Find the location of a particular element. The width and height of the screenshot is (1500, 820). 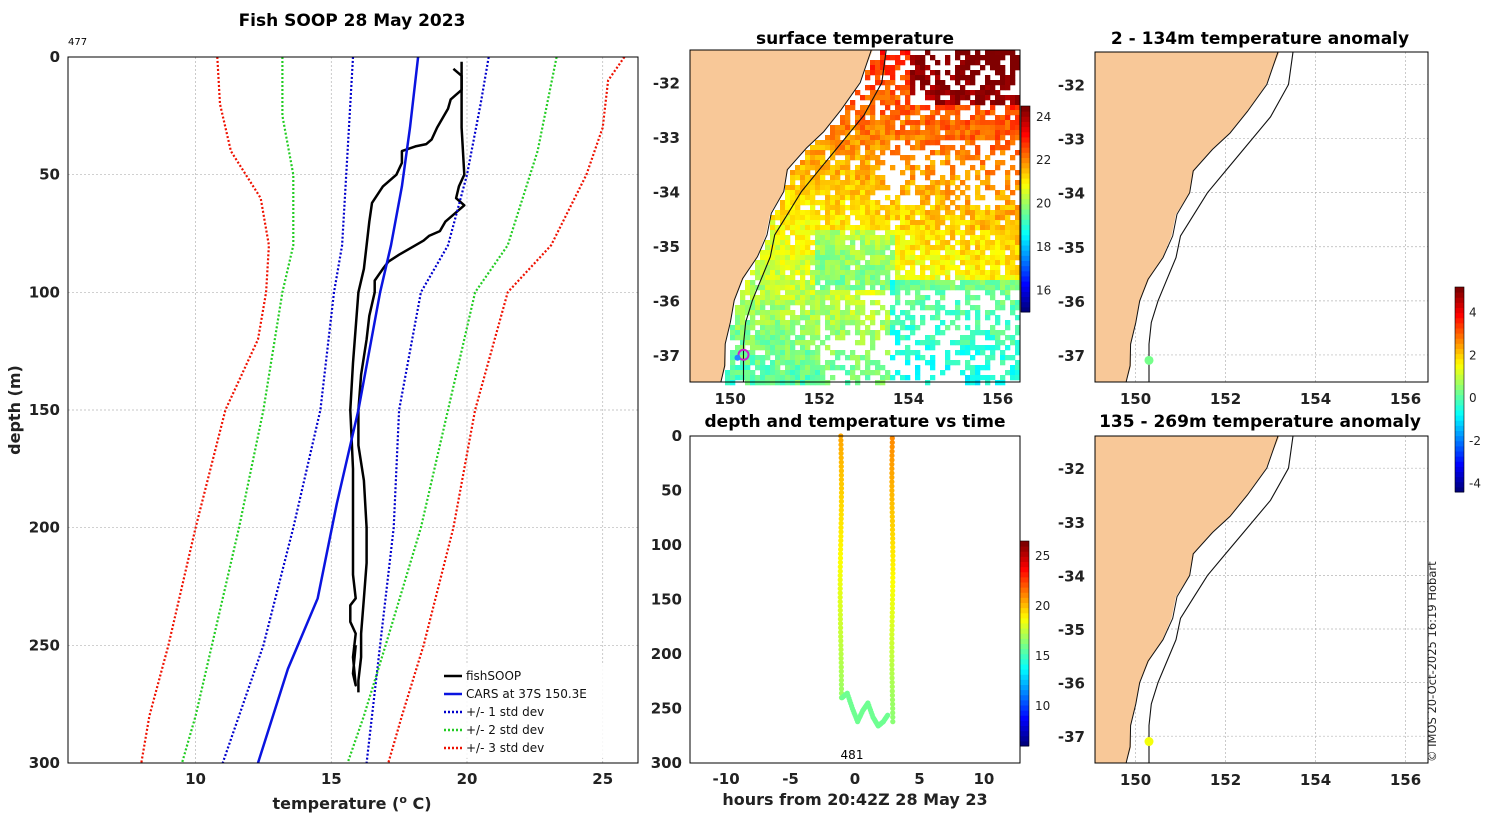

timeseries-ytick-label: 50 is located at coordinates (671, 491).